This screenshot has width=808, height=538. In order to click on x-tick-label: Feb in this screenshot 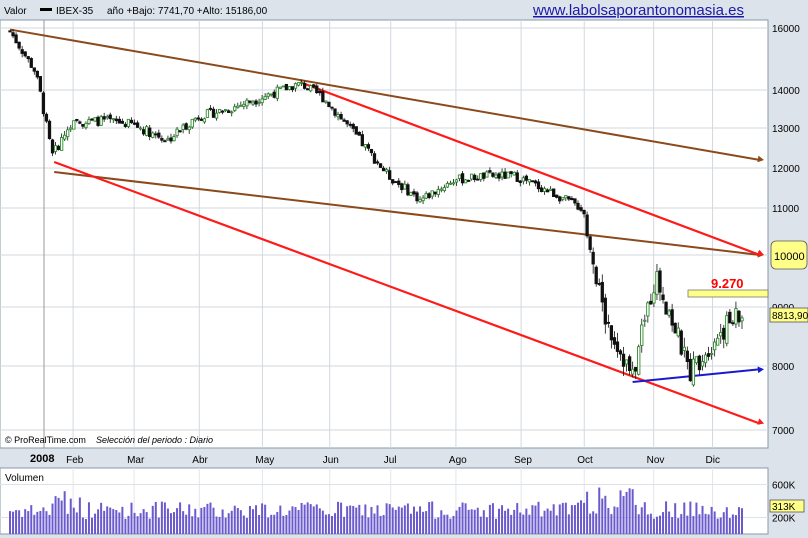, I will do `click(75, 460)`.